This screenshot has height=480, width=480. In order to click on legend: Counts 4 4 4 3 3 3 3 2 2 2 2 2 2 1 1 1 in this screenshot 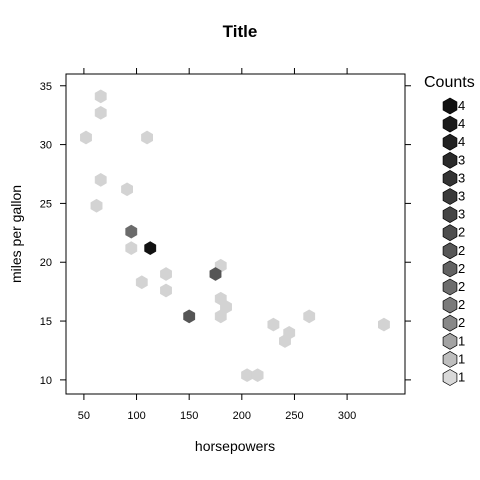, I will do `click(449, 230)`.